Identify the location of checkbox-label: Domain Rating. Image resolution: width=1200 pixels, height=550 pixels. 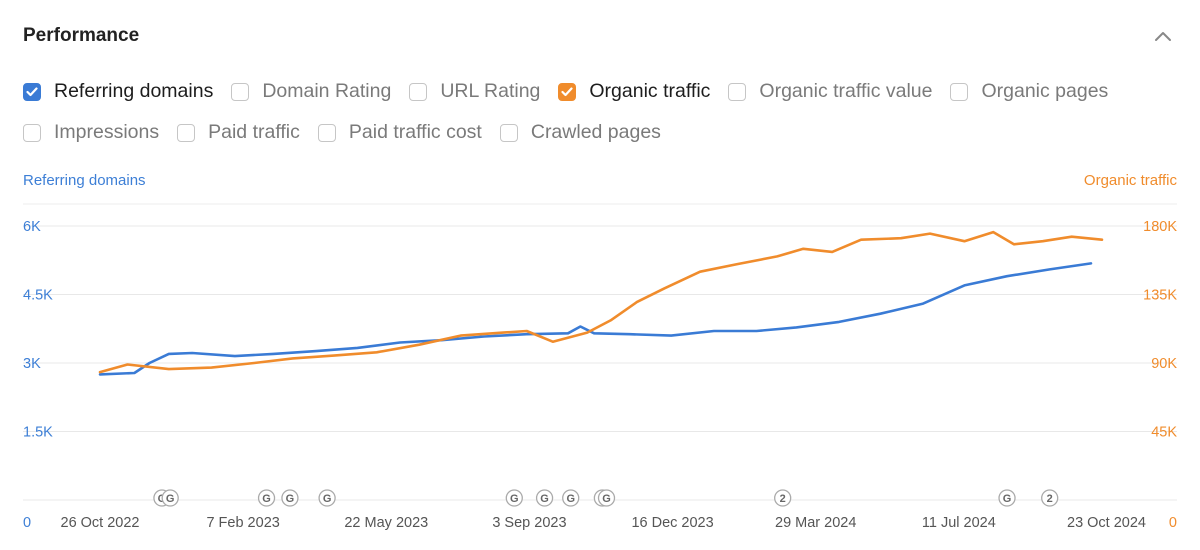
(327, 91).